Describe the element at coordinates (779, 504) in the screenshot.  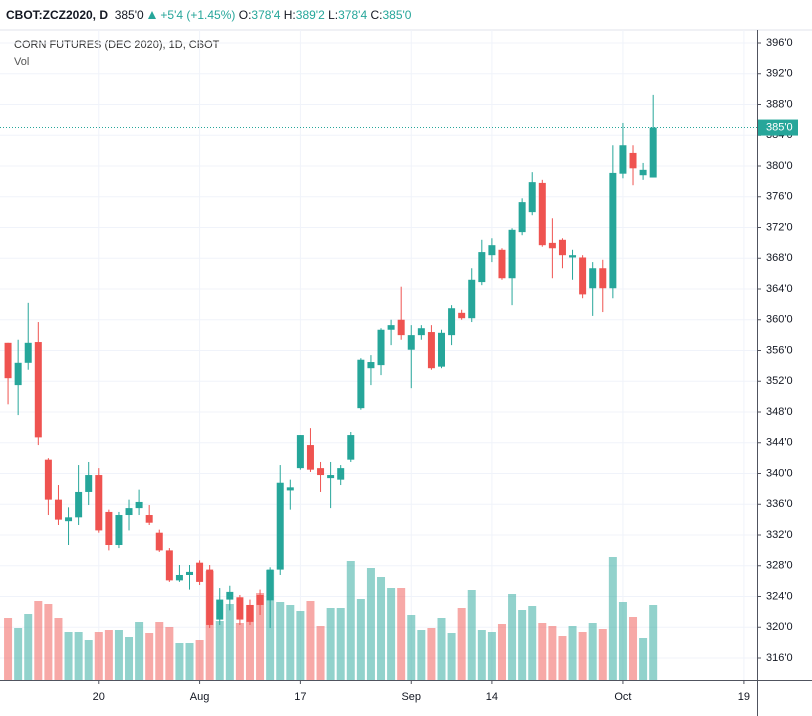
I see `y-tick-label: 336'0` at that location.